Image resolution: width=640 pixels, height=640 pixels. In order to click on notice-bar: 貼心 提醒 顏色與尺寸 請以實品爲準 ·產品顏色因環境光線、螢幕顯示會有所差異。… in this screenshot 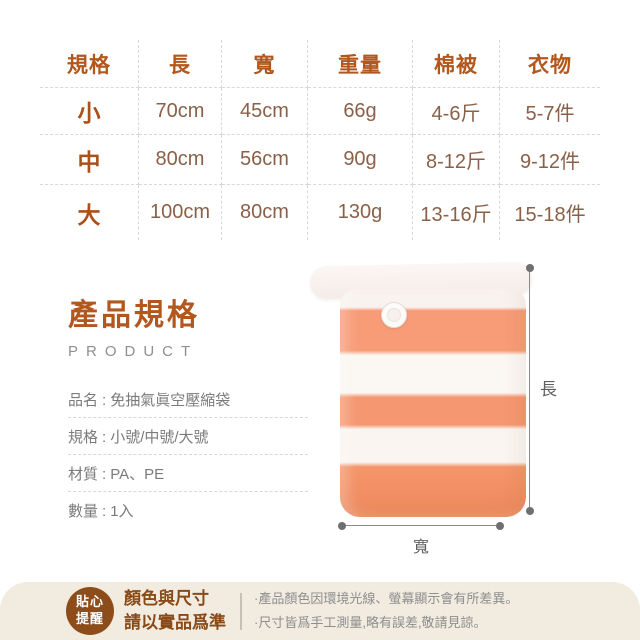, I will do `click(320, 611)`.